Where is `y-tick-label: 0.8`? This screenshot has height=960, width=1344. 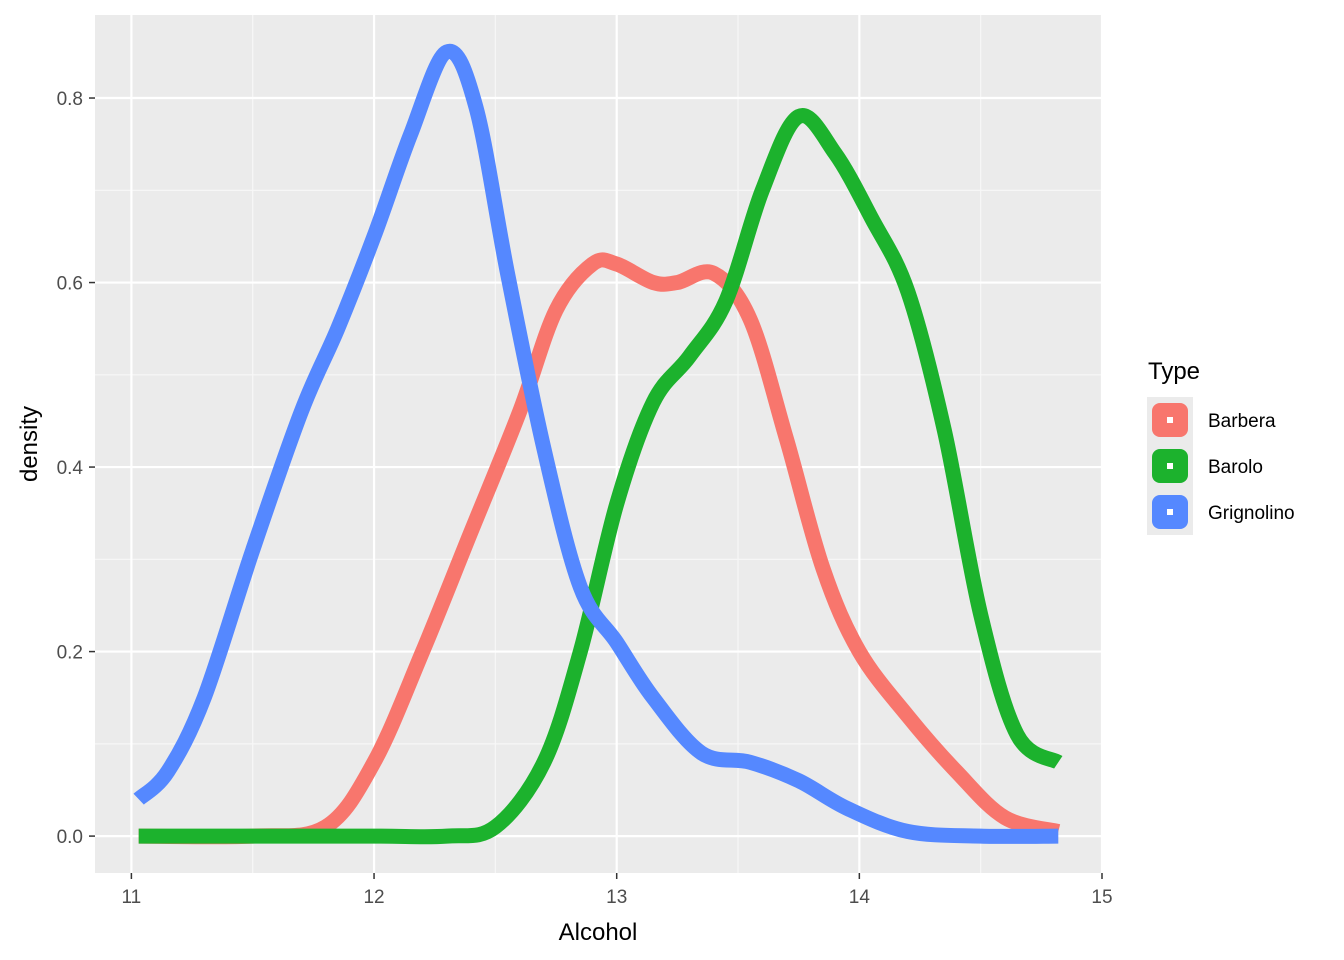
y-tick-label: 0.8 is located at coordinates (70, 99).